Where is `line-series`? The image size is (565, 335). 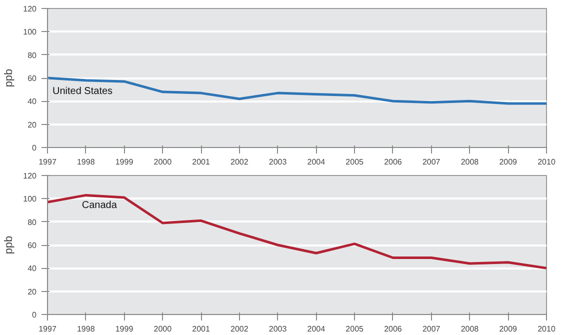
line-series is located at coordinates (297, 90).